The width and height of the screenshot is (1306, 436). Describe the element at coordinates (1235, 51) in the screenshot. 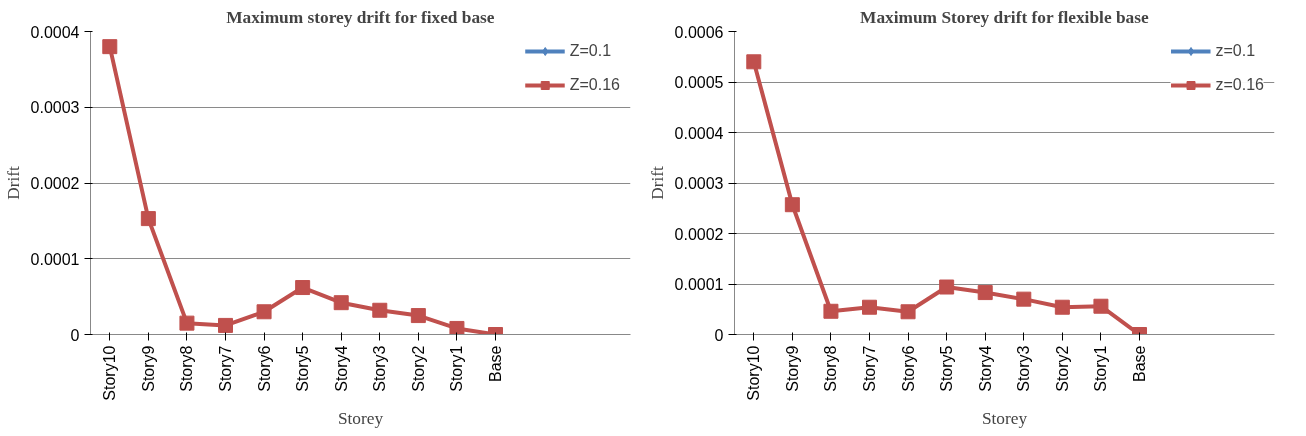

I see `legend-label: z=0.1` at that location.